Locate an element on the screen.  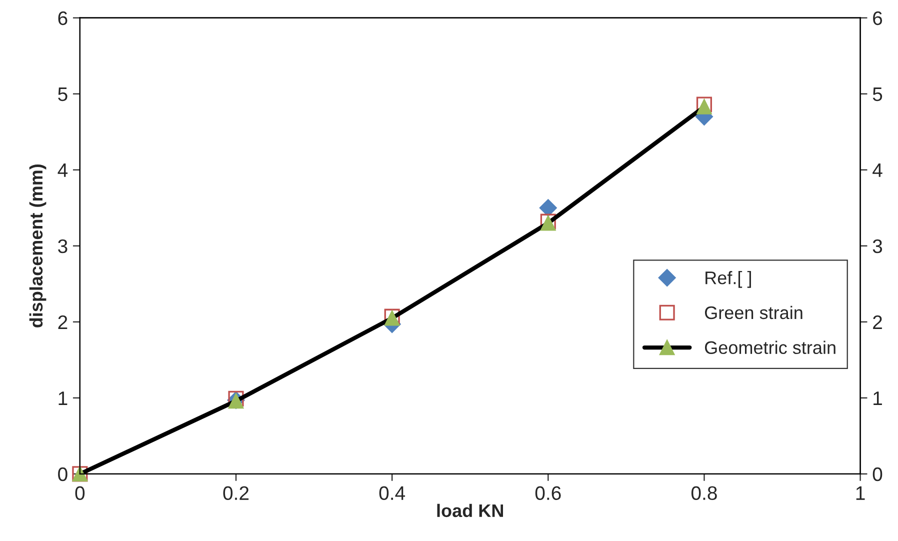
legend-label: Green strain is located at coordinates (753, 313).